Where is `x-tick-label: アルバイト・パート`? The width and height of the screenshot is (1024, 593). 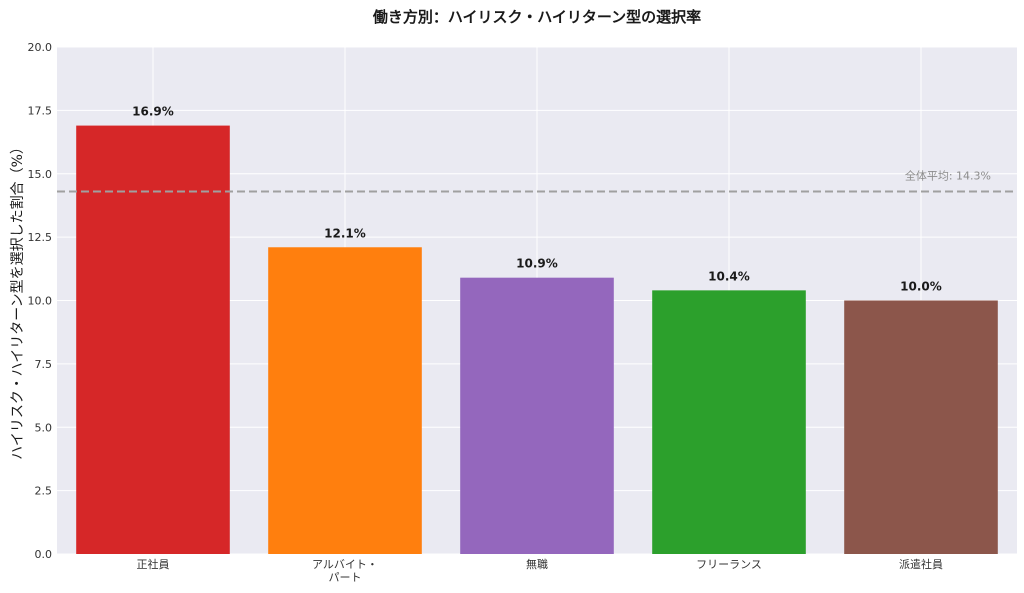
x-tick-label: アルバイト・パート is located at coordinates (345, 571).